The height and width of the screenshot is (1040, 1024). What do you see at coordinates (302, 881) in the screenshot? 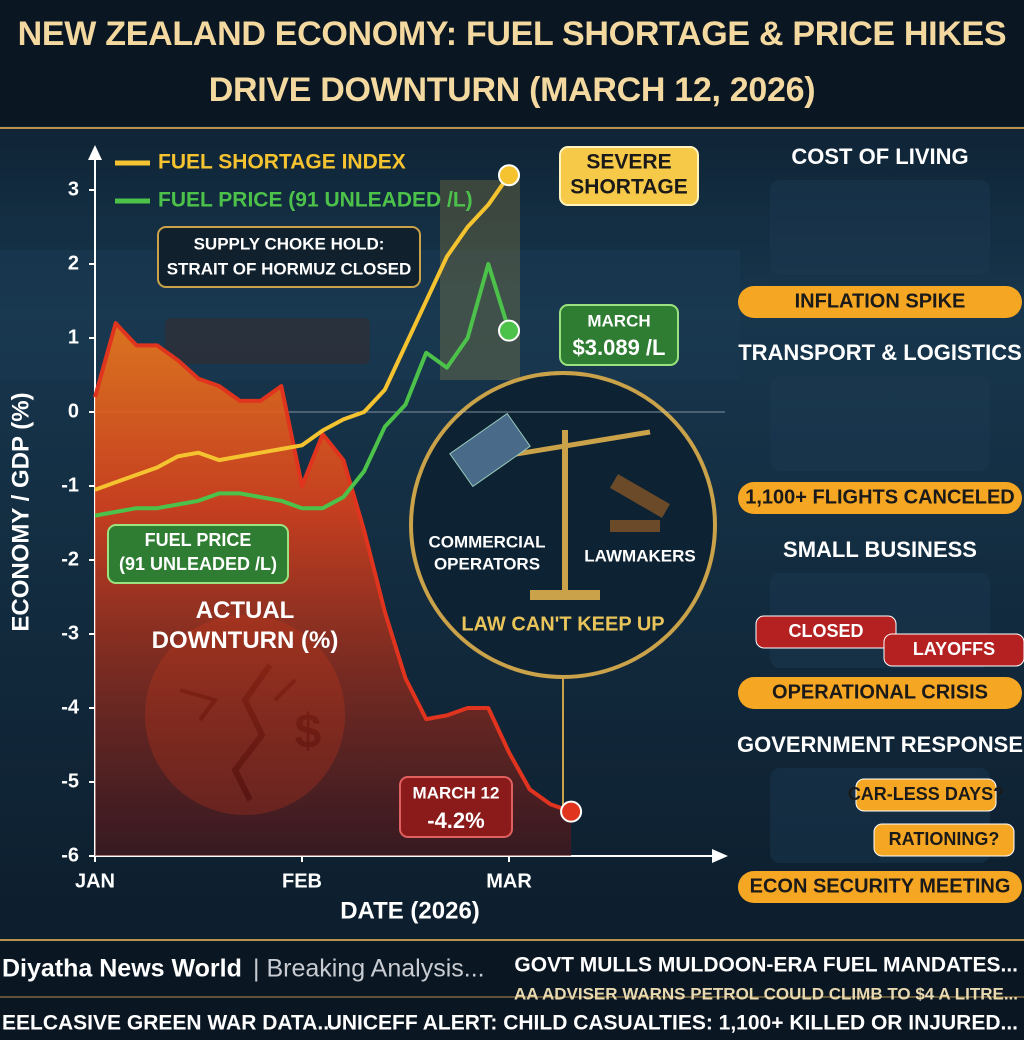
I see `x-tick-label: FEB` at bounding box center [302, 881].